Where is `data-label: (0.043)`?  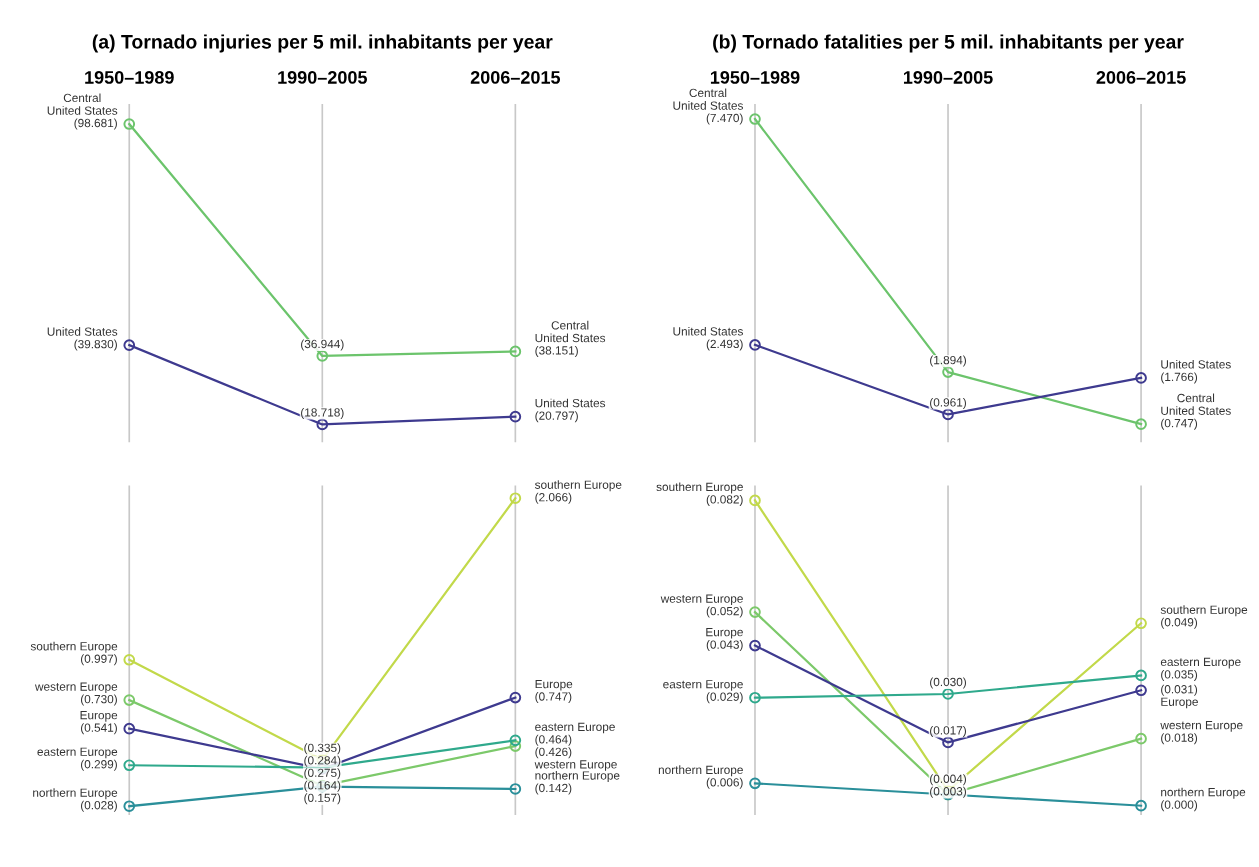 data-label: (0.043) is located at coordinates (724, 646).